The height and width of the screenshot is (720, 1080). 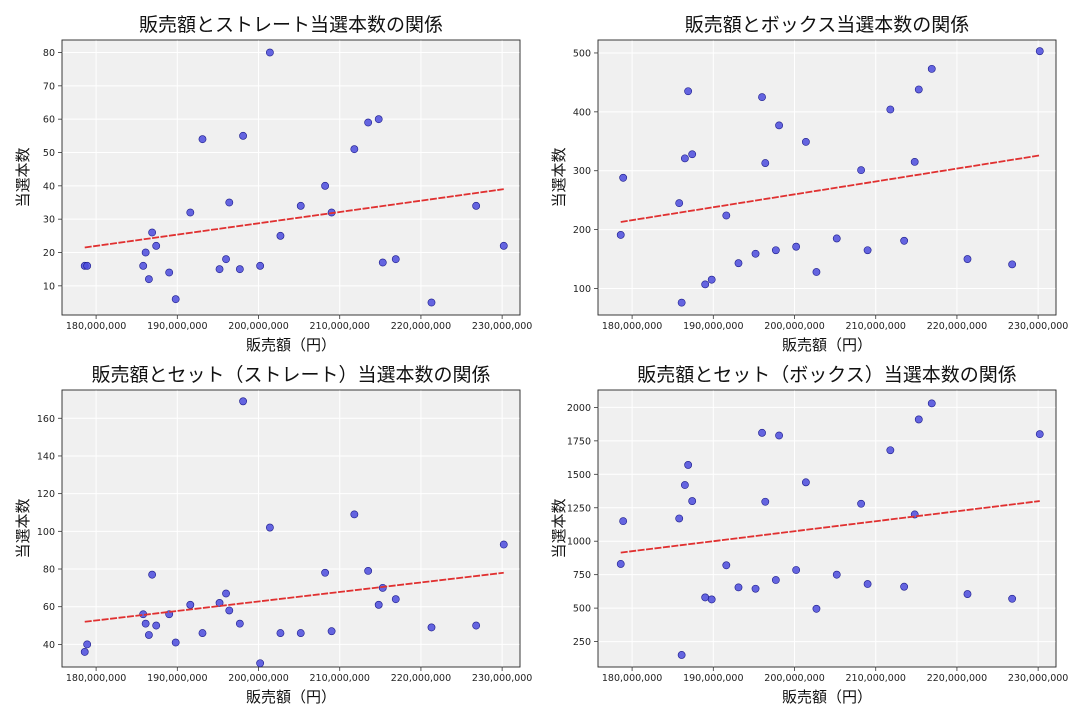 What do you see at coordinates (49, 607) in the screenshot?
I see `y-tick-label: 60` at bounding box center [49, 607].